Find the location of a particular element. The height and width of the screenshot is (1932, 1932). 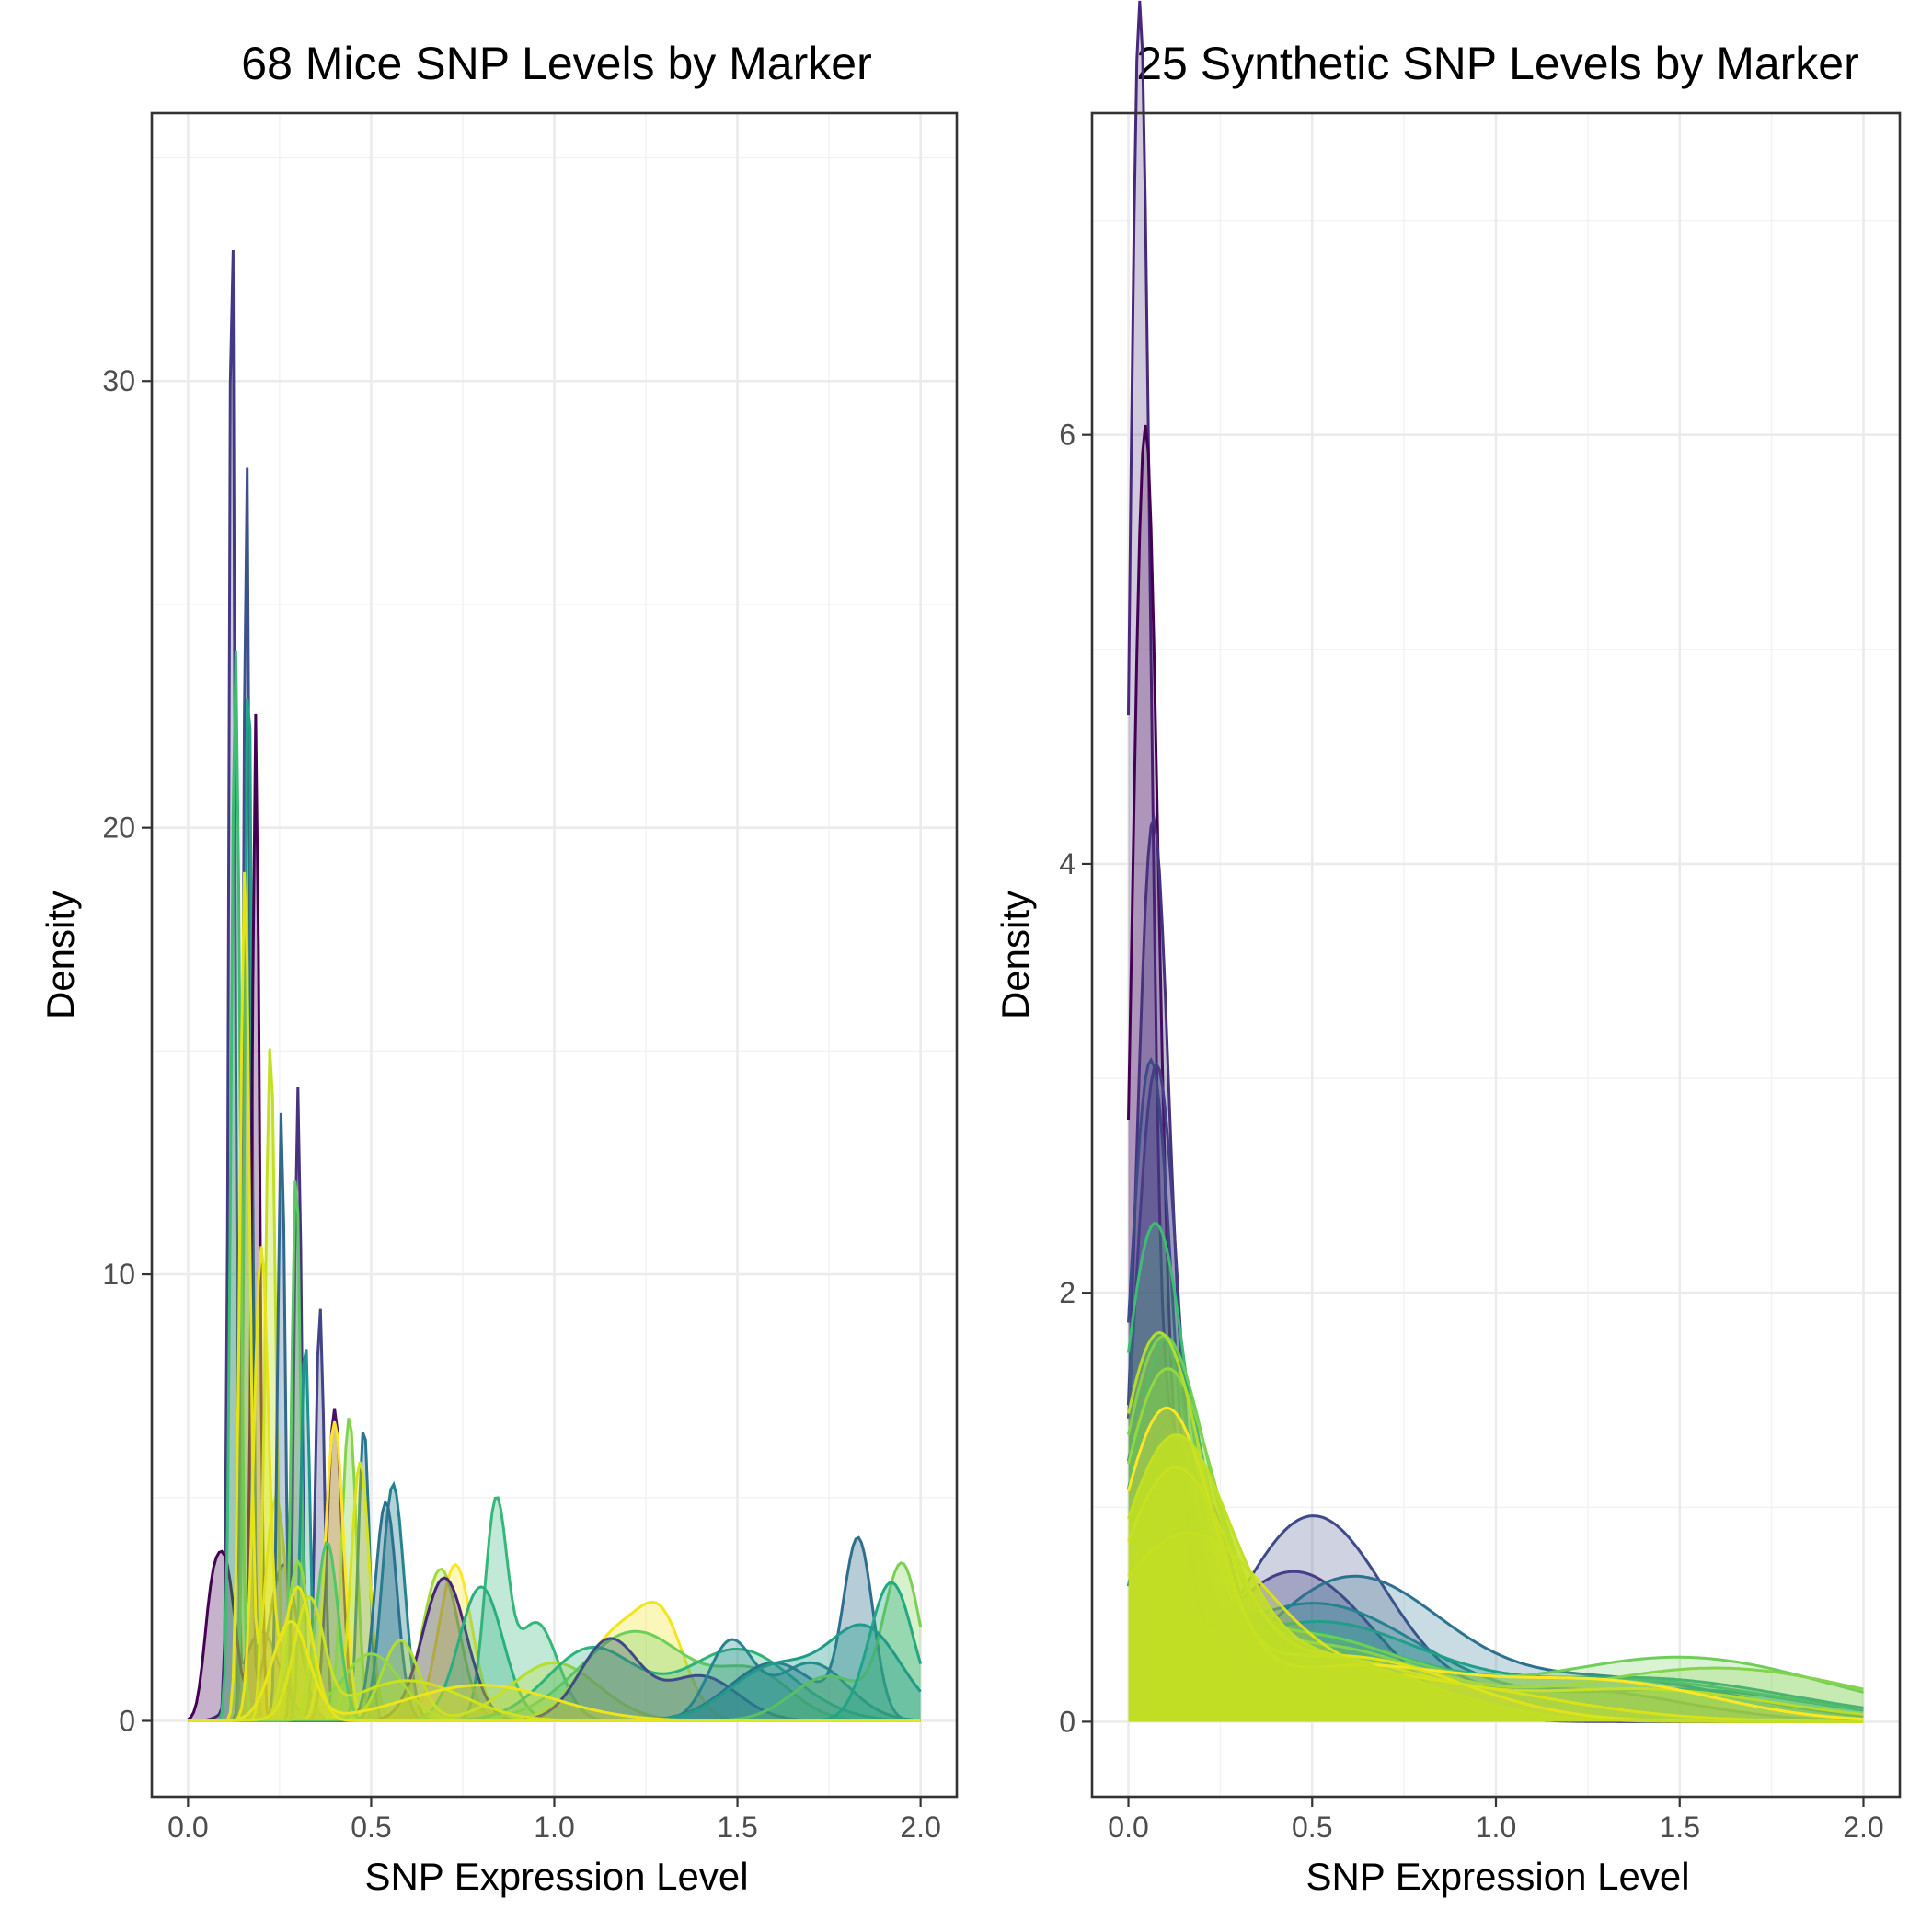

panel-title: 68 Mice SNP Levels by Marker is located at coordinates (556, 63).